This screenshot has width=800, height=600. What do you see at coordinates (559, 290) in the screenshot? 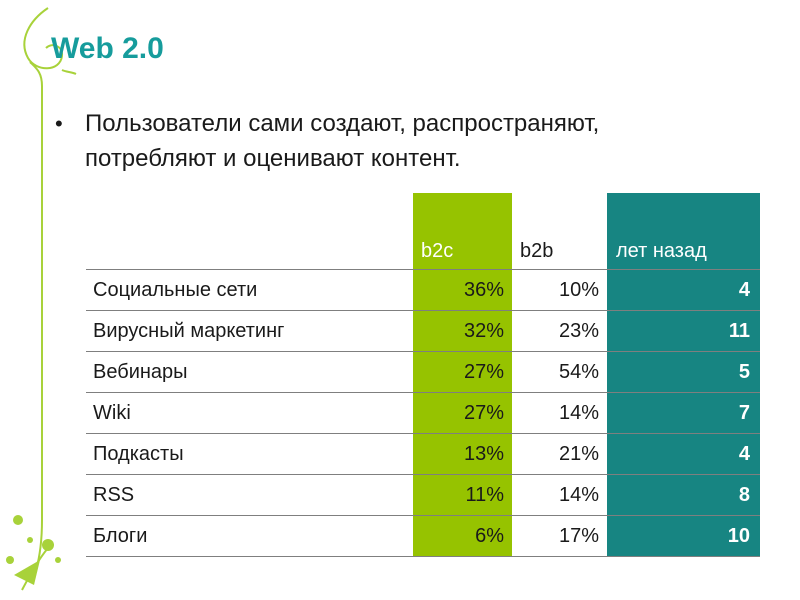
I see `cell-b2b: 10%` at bounding box center [559, 290].